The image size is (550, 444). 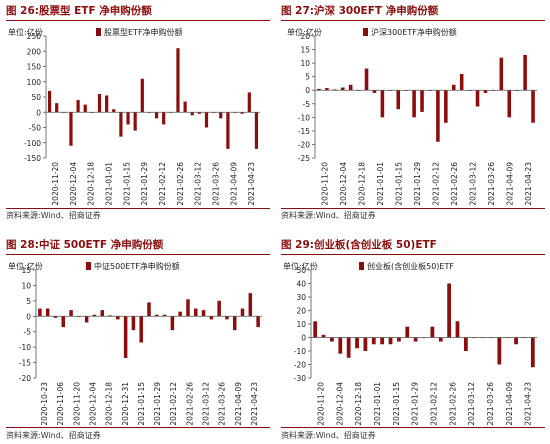 I want to click on y-tick-label: -100, so click(x=32, y=143).